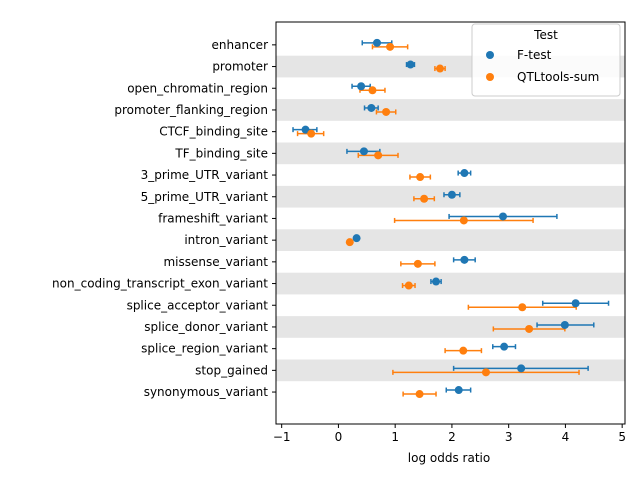 The height and width of the screenshot is (480, 640). I want to click on y-tick-label: 3_prime_UTR_variant, so click(205, 175).